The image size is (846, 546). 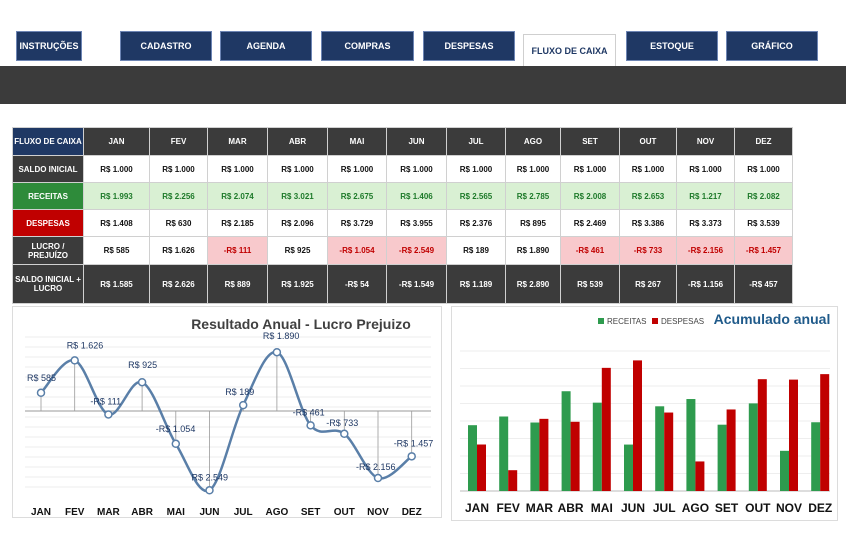 I want to click on table-cell: -R$ 457, so click(x=763, y=284).